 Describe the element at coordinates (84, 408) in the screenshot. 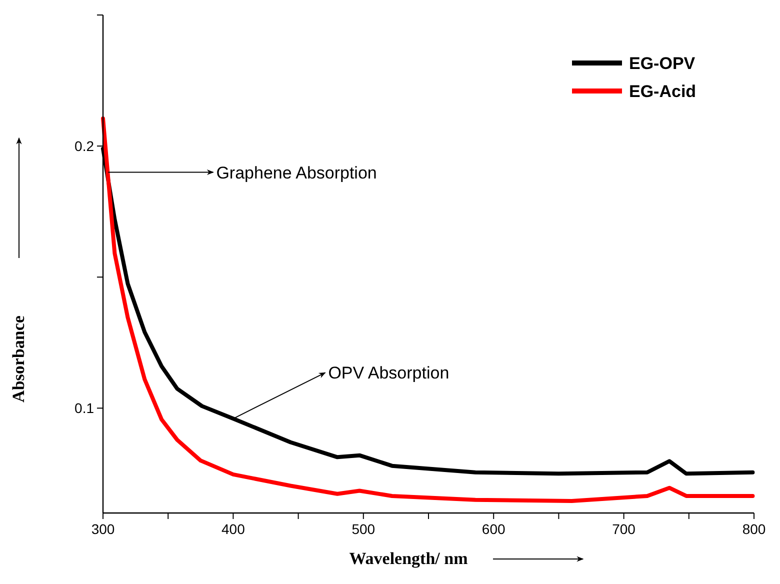

I see `y-tick-label: 0.1` at that location.